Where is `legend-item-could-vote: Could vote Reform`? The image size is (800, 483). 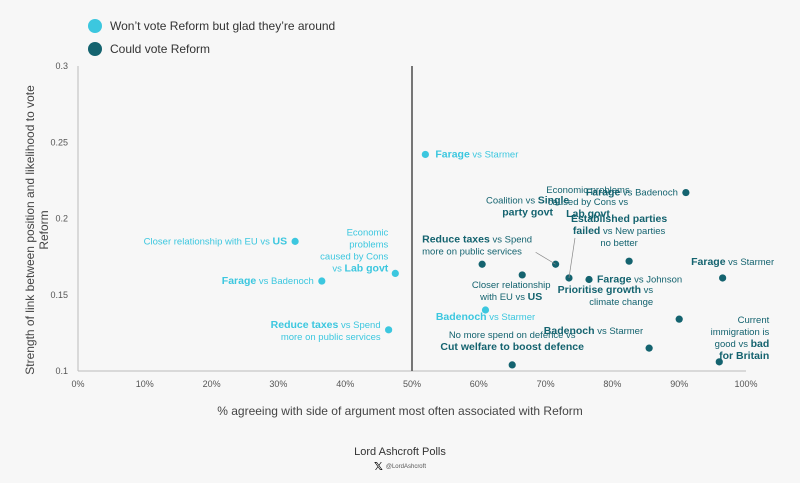 legend-item-could-vote: Could vote Reform is located at coordinates (211, 49).